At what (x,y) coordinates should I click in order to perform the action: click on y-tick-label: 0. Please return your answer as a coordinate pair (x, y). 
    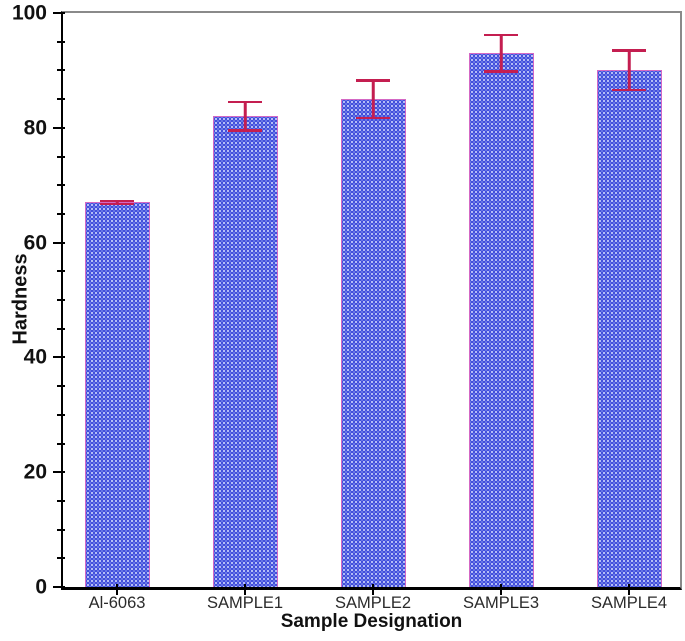
    Looking at the image, I should click on (41, 587).